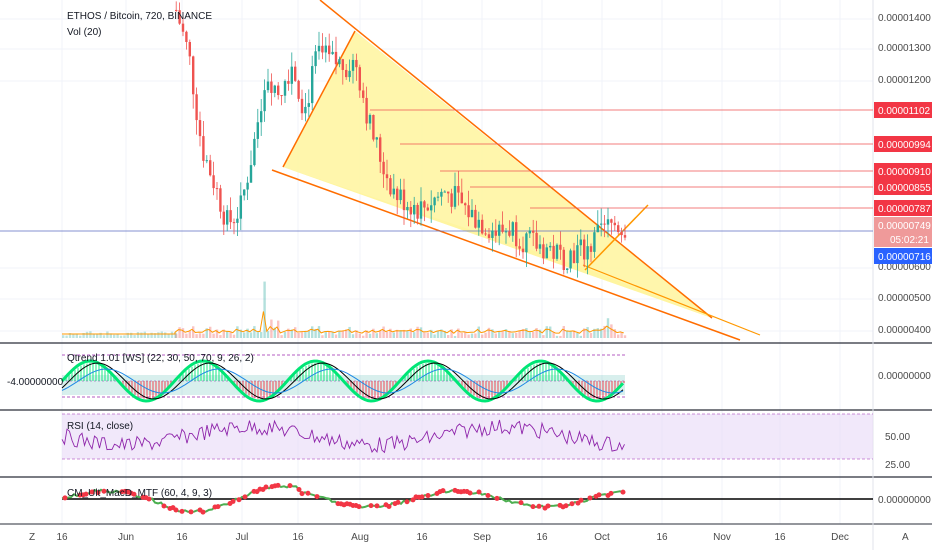 The image size is (932, 550). I want to click on price-tick: 0.00001400, so click(904, 18).